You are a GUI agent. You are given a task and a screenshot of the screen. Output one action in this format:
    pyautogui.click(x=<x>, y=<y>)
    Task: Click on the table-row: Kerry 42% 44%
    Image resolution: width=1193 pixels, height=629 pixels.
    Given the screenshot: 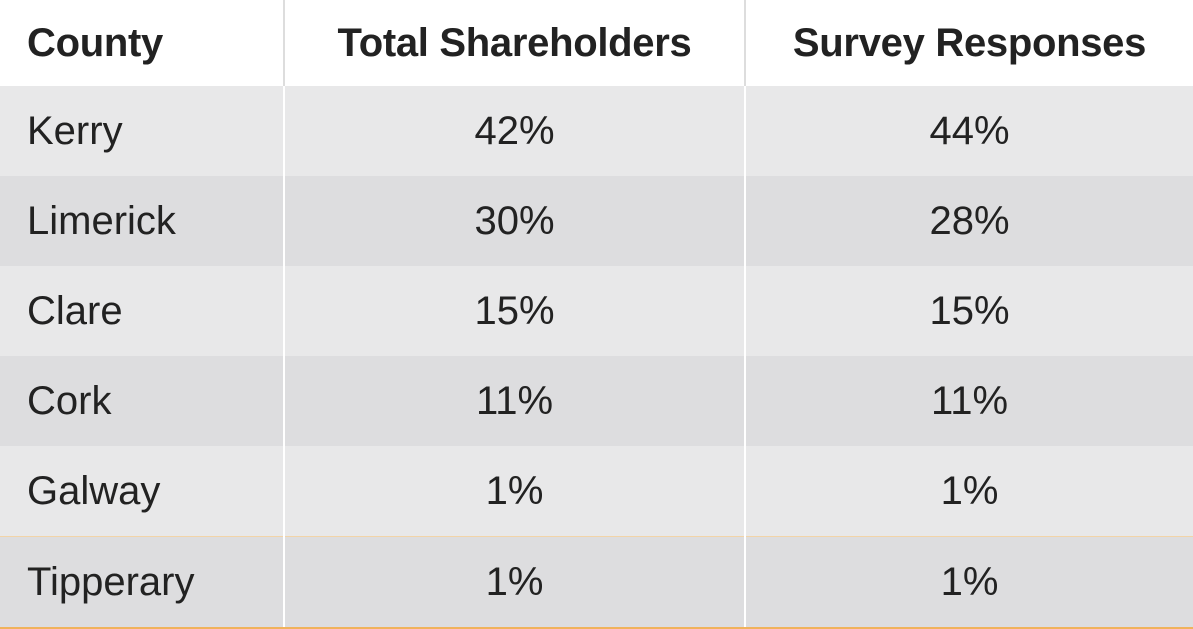 What is the action you would take?
    pyautogui.click(x=596, y=131)
    